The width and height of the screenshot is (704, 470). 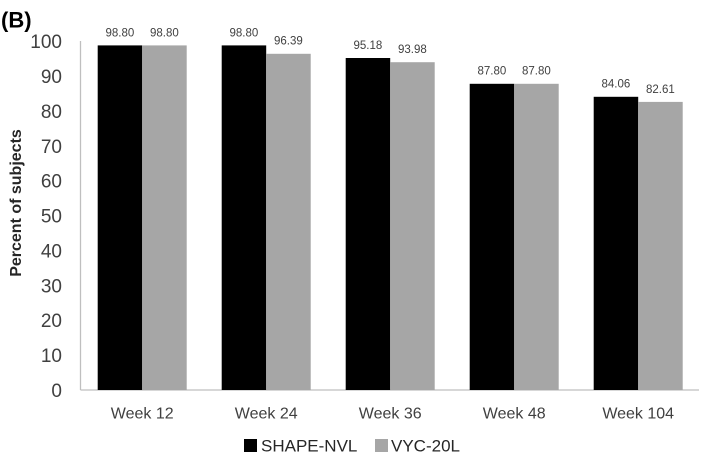 I want to click on svg-text: Percent of subjects, so click(x=16, y=203).